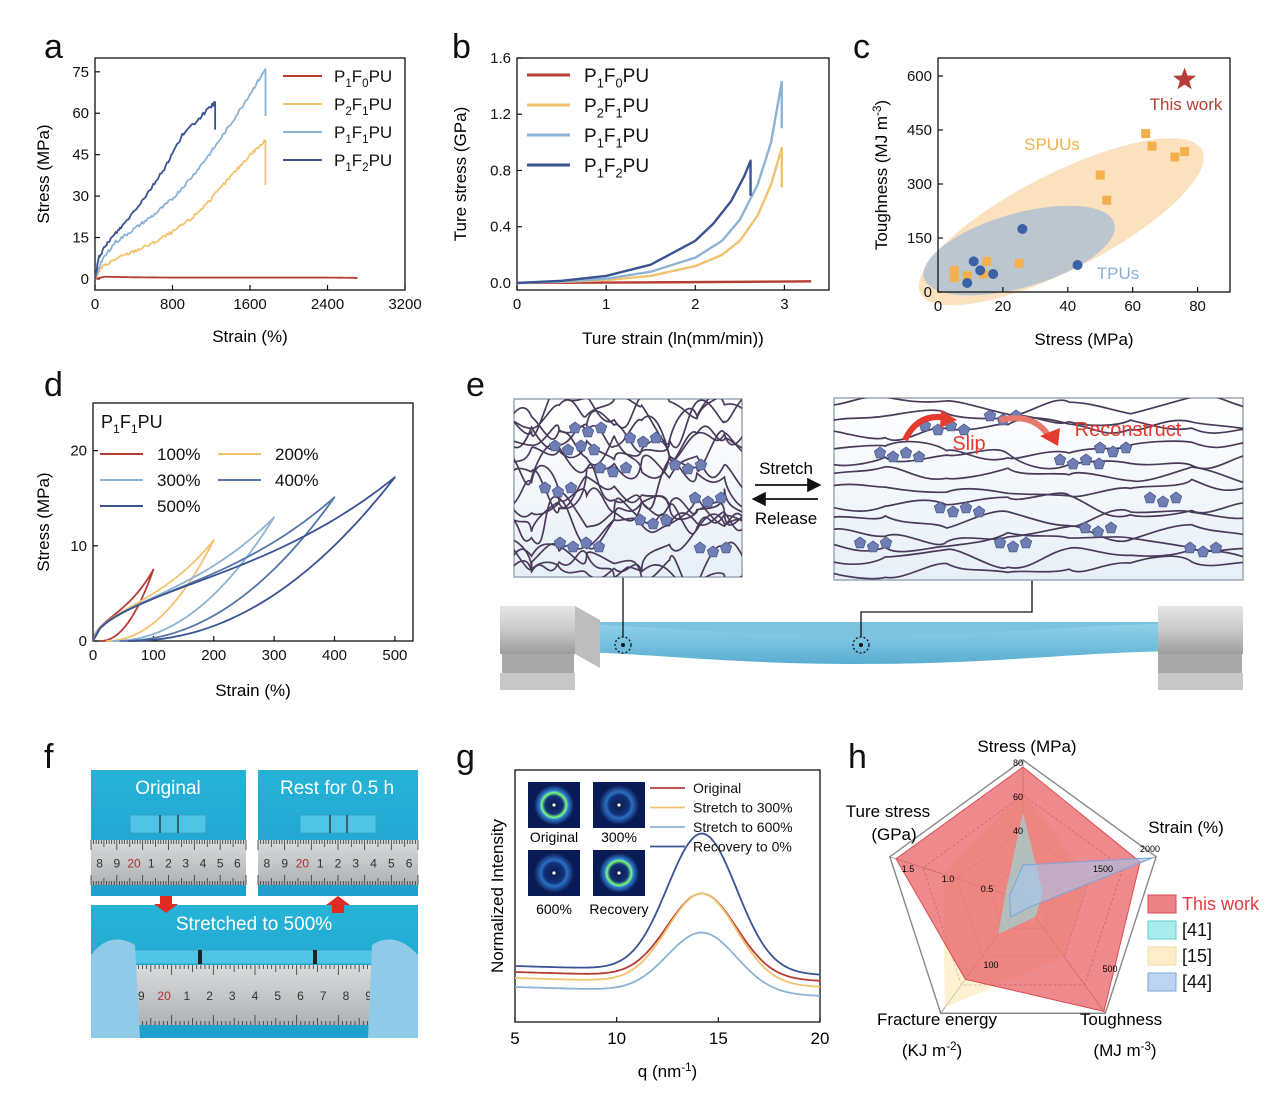 The width and height of the screenshot is (1269, 1099). What do you see at coordinates (667, 940) in the screenshot?
I see `curve-Stretch to 300%` at bounding box center [667, 940].